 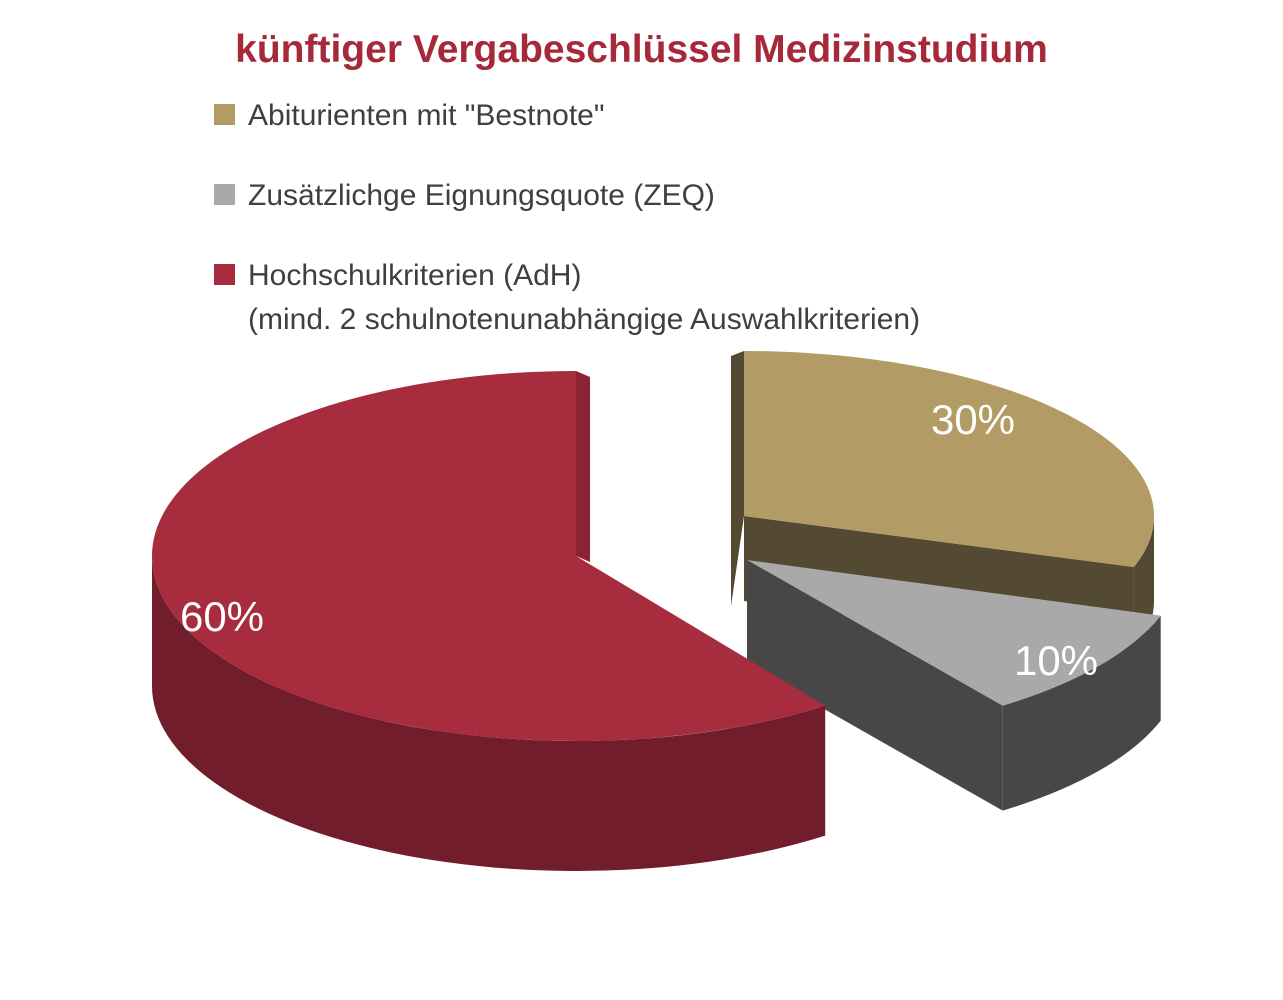 I want to click on legend-label: Zusätzlichge Eignungsquote (ZEQ), so click(x=481, y=196).